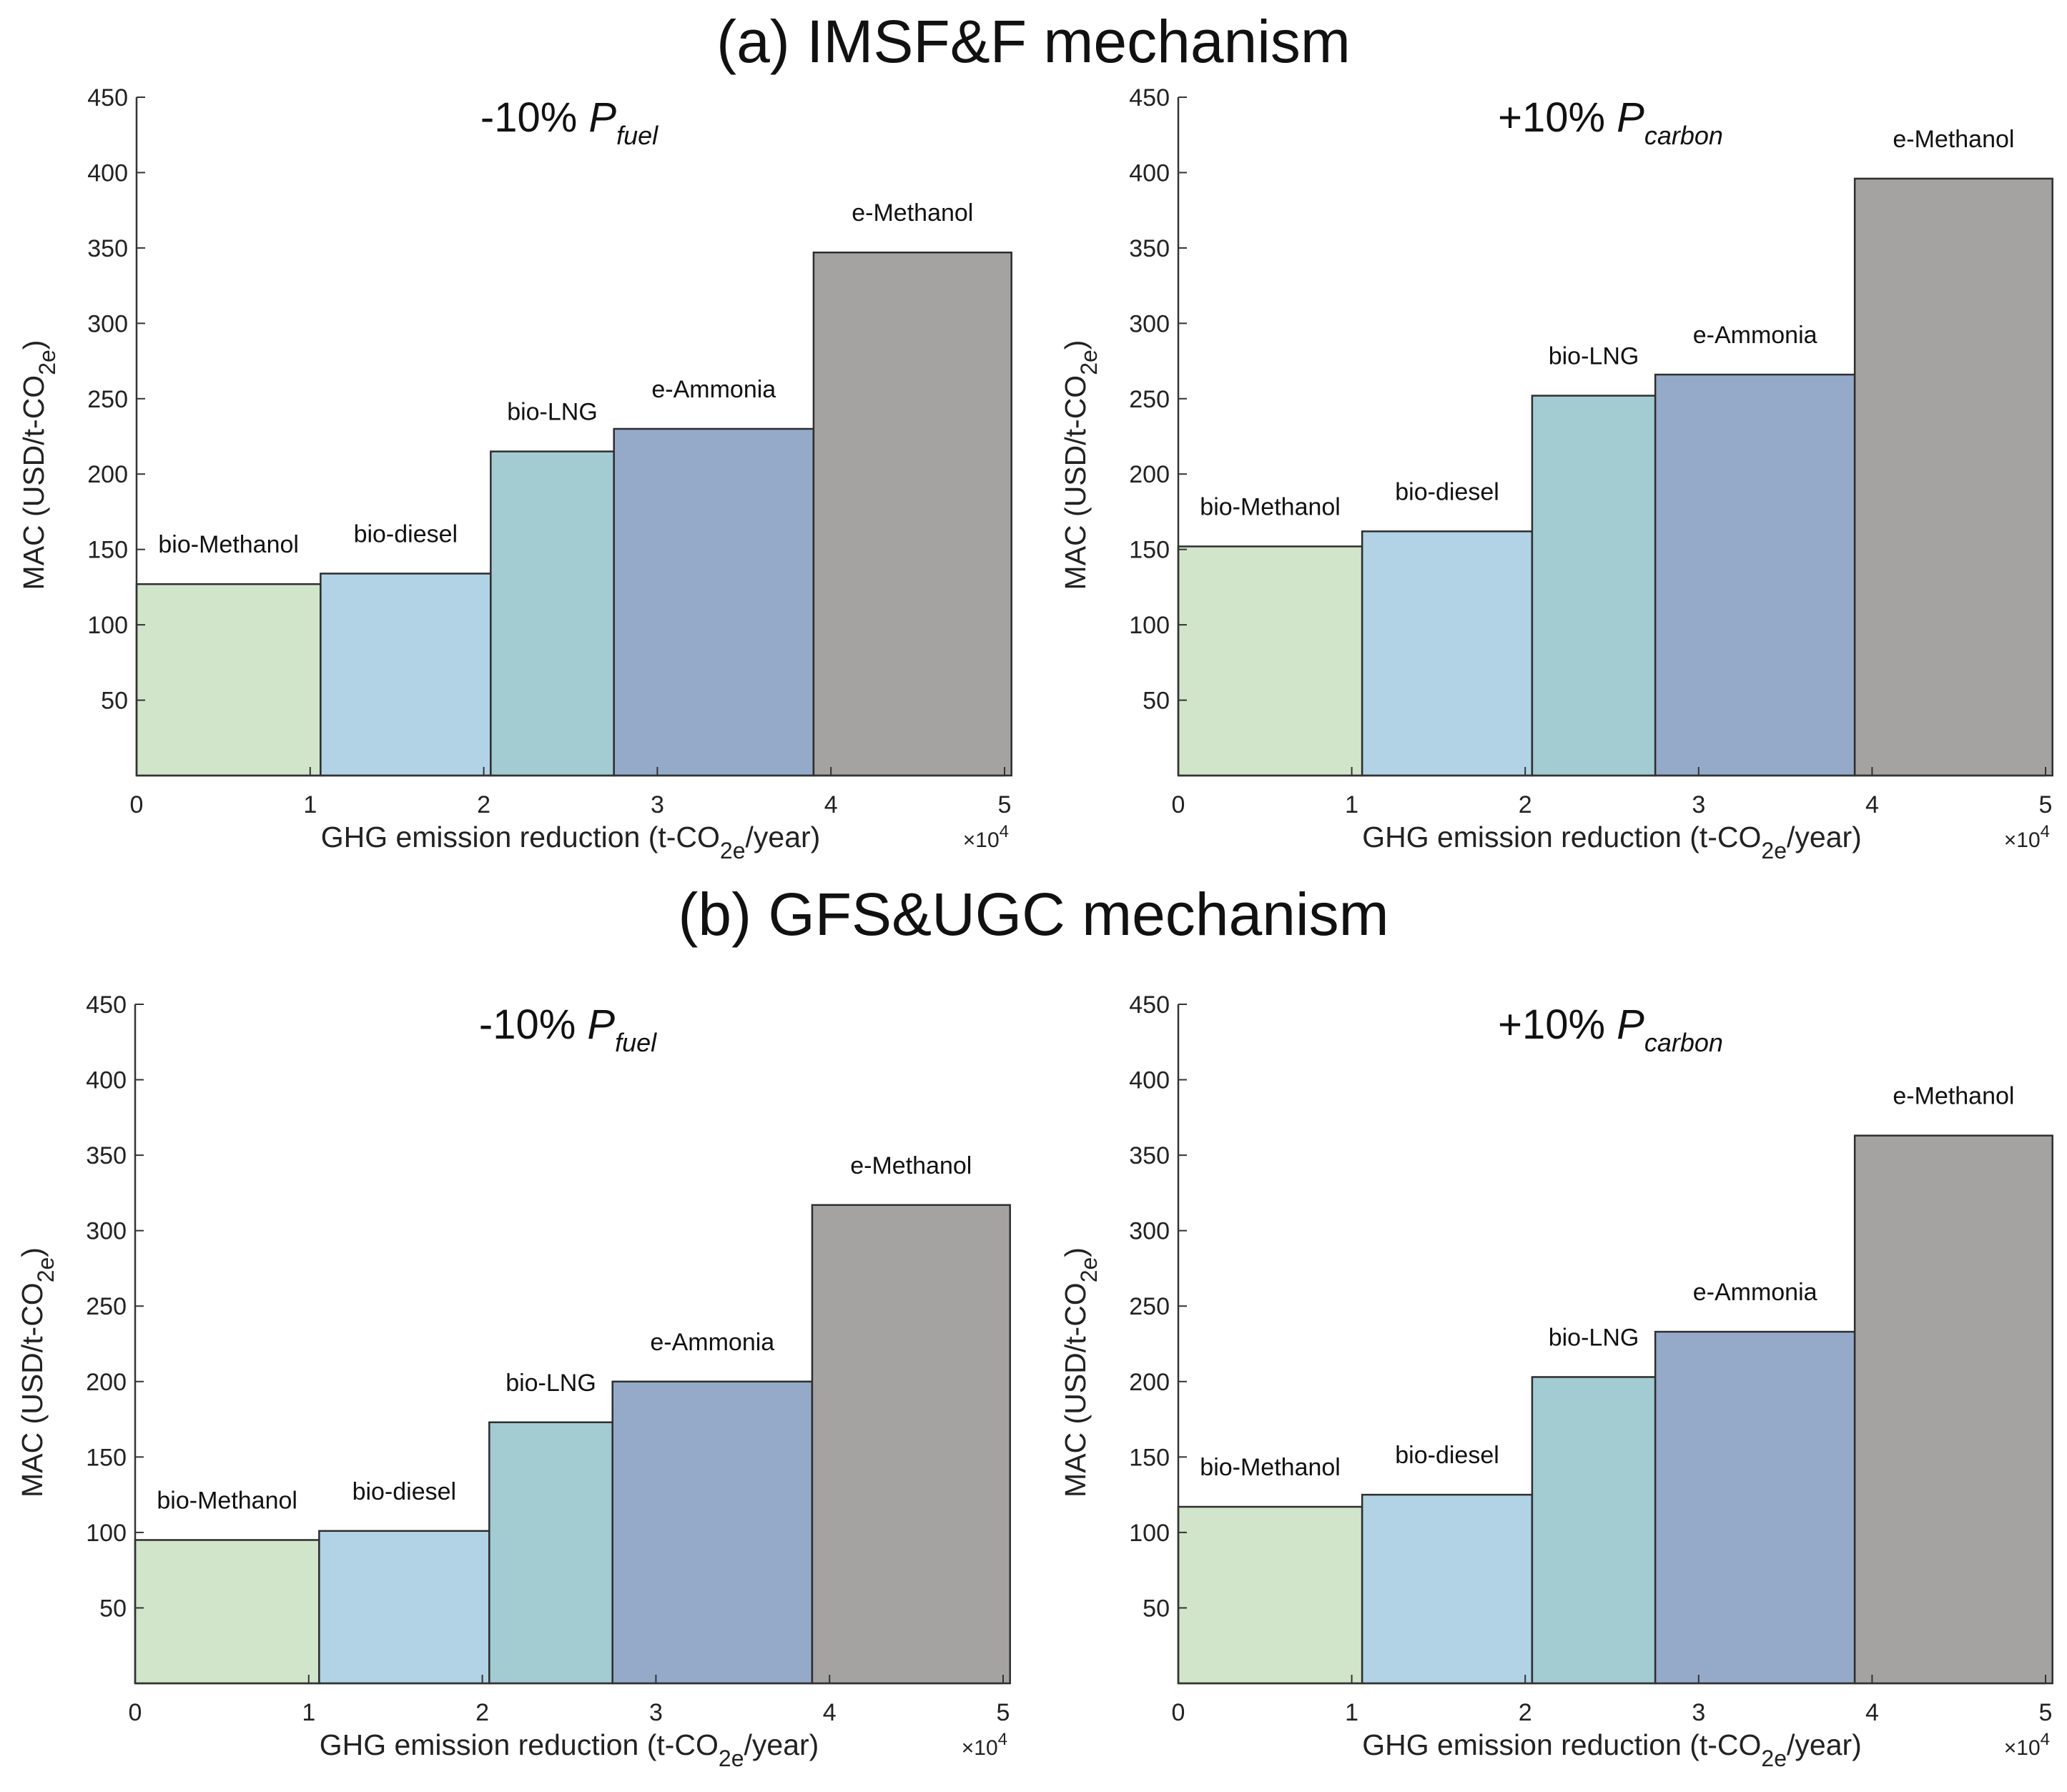 The width and height of the screenshot is (2067, 1792). I want to click on section-title-b: (b) GFS&UGC mechanism, so click(1033, 915).